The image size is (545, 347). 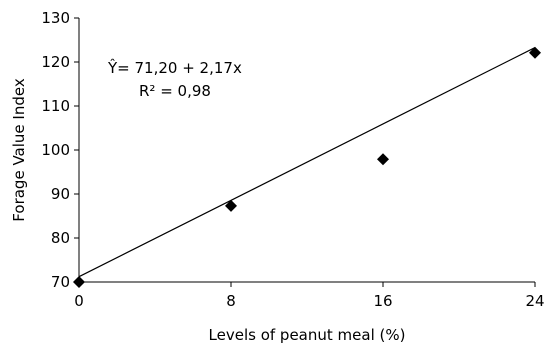 I want to click on y-tick-label: 90, so click(x=60, y=194).